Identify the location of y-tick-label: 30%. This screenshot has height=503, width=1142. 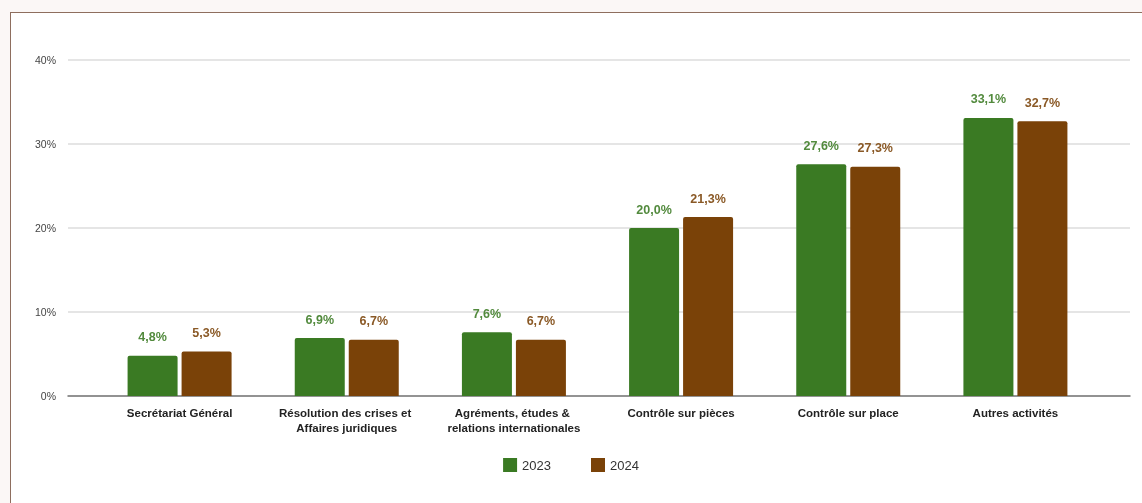
(45, 144).